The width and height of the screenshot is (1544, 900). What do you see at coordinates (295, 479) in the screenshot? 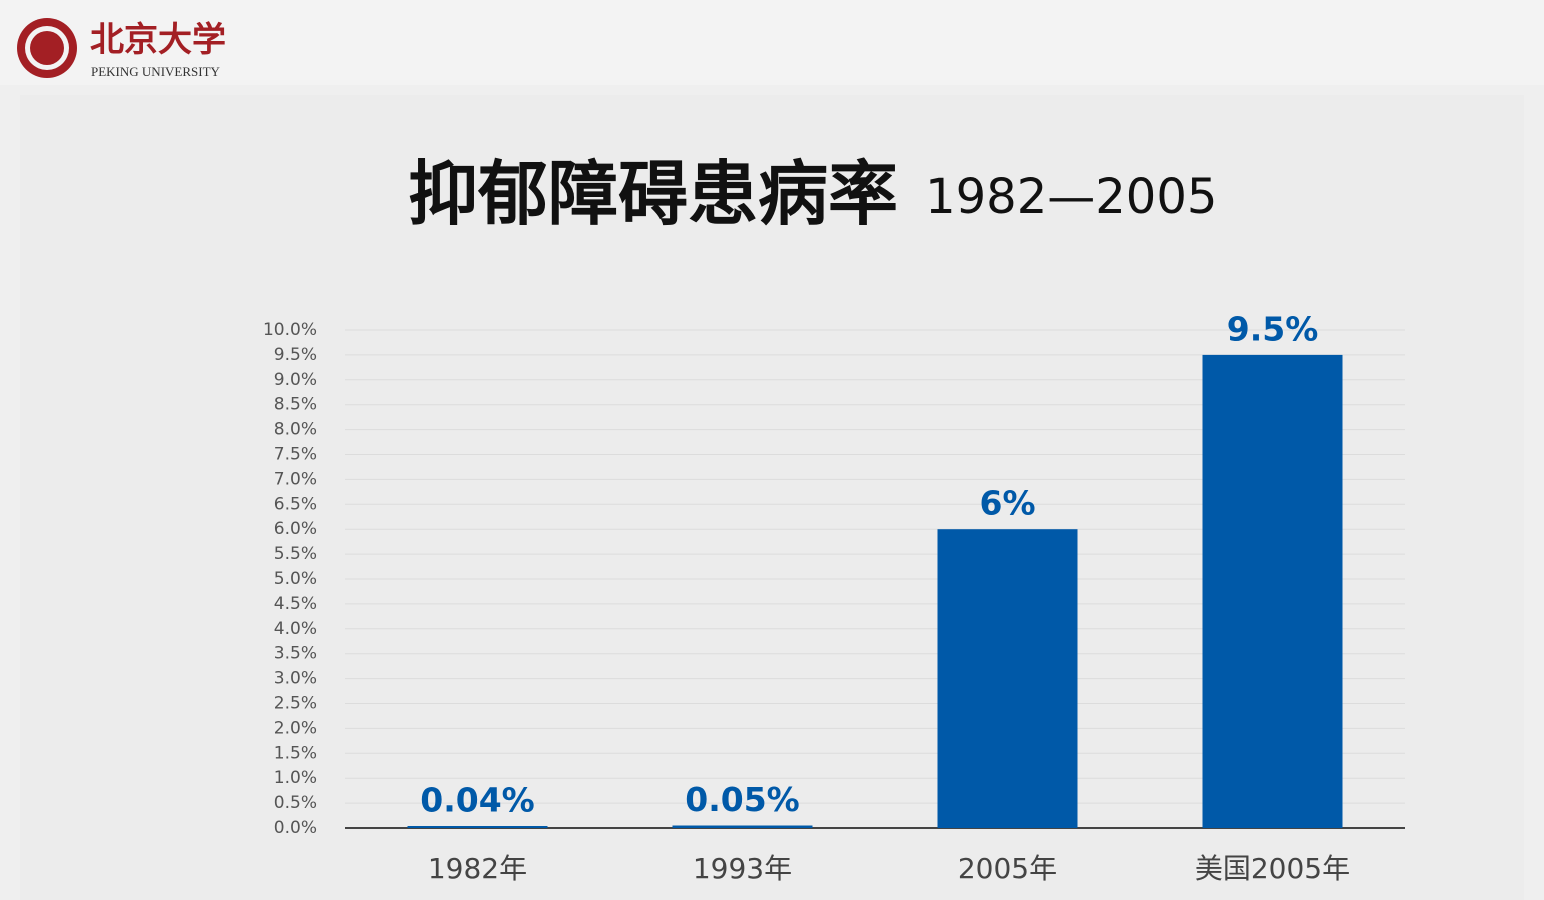
I see `y-tick-label: 7.0%` at bounding box center [295, 479].